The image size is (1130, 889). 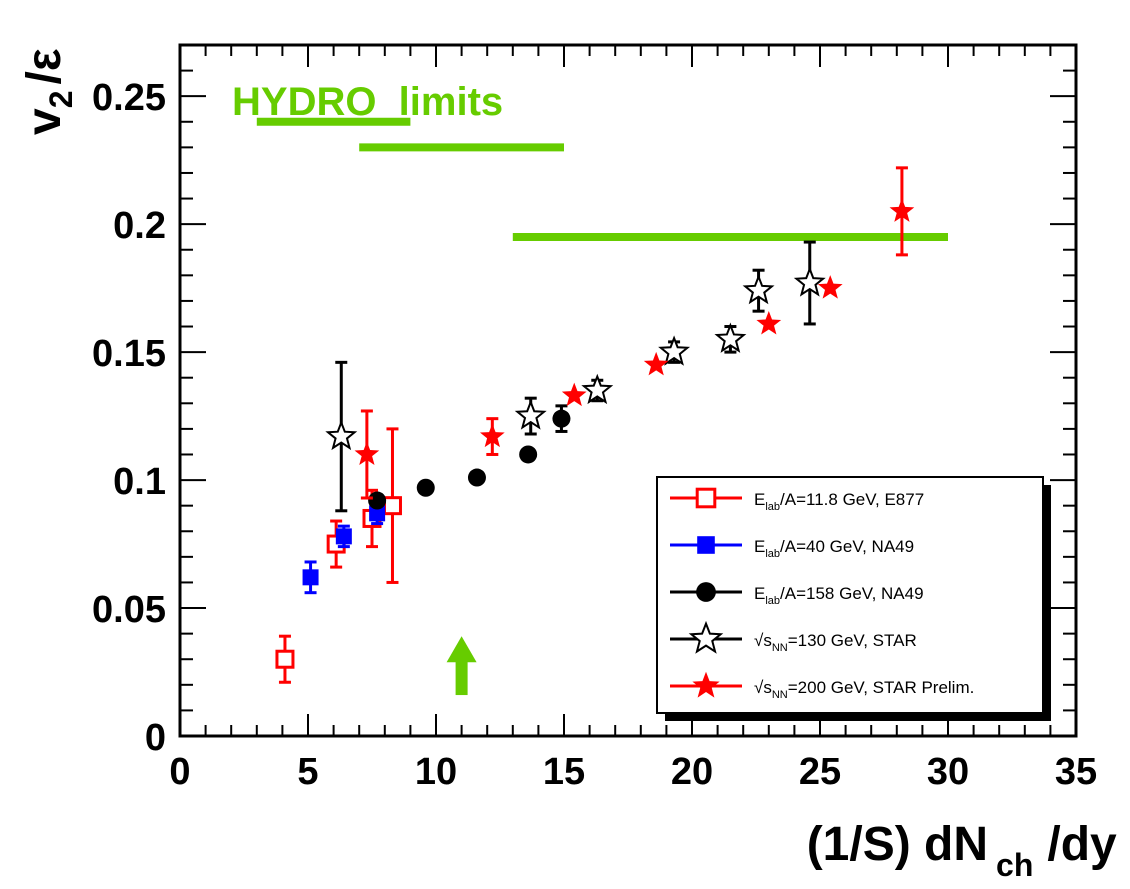 I want to click on legend-label: Elab/A=158 GeV, NA49, so click(x=839, y=595).